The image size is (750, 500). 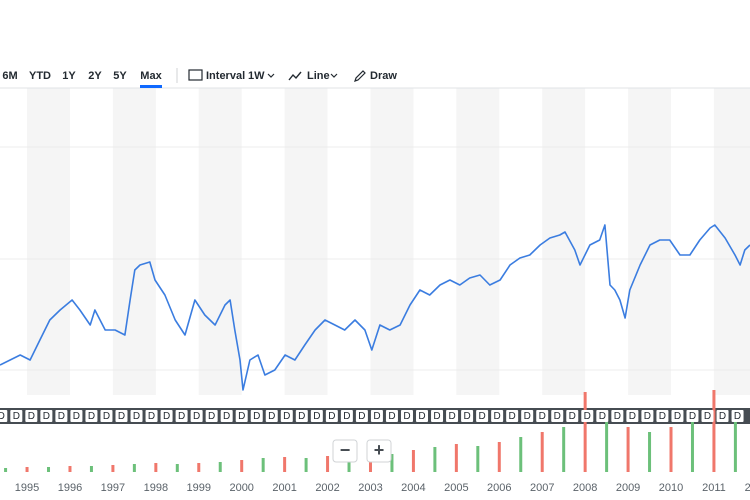 I want to click on range-button: Max, so click(x=151, y=76).